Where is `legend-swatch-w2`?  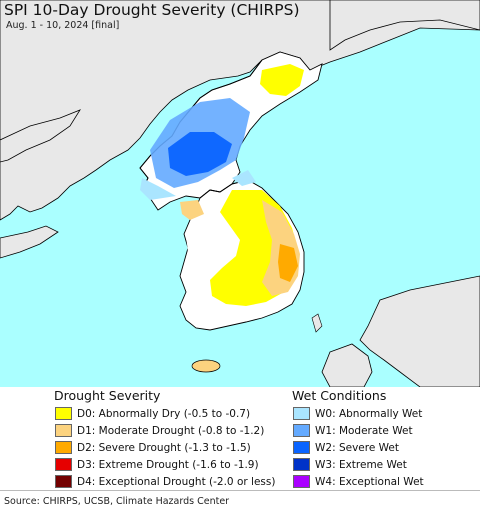
legend-swatch-w2 is located at coordinates (301, 447).